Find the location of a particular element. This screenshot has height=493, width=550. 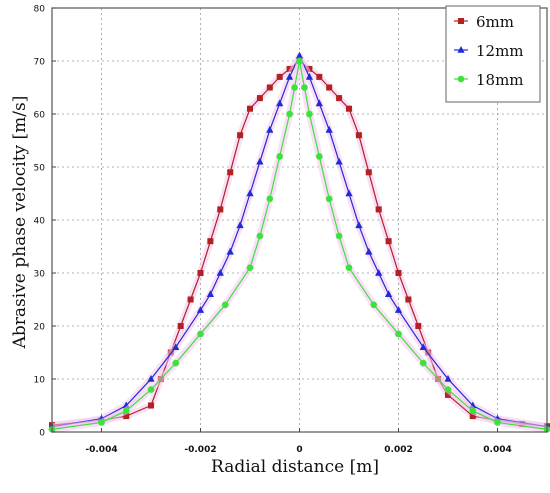

x-tick-label: 0.002 is located at coordinates (398, 450).